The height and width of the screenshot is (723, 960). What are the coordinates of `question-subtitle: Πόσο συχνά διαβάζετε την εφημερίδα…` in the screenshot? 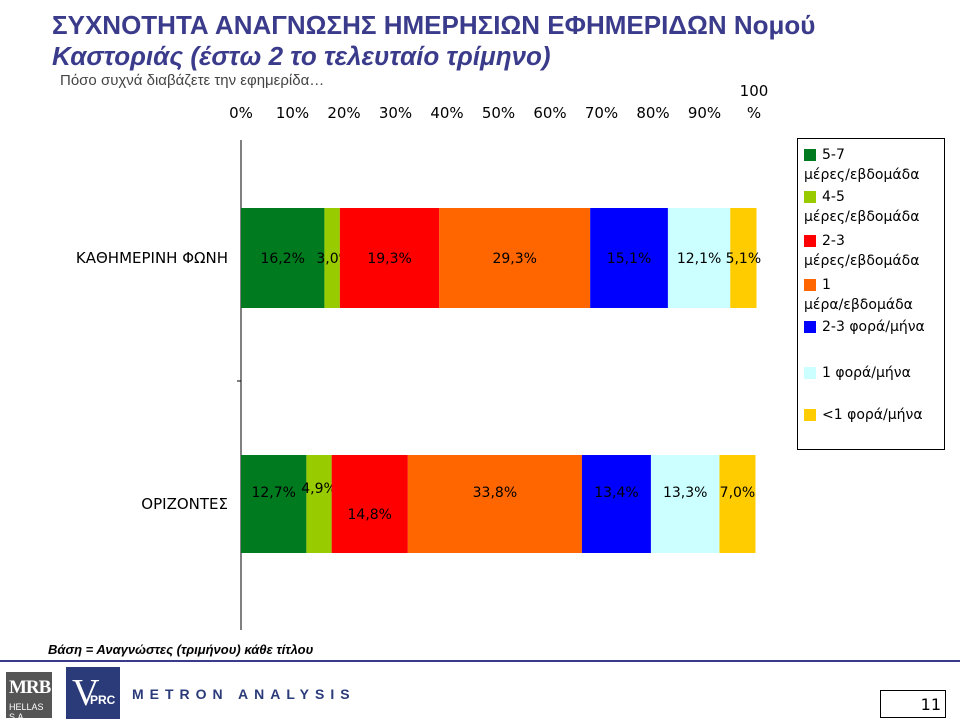 It's located at (192, 80).